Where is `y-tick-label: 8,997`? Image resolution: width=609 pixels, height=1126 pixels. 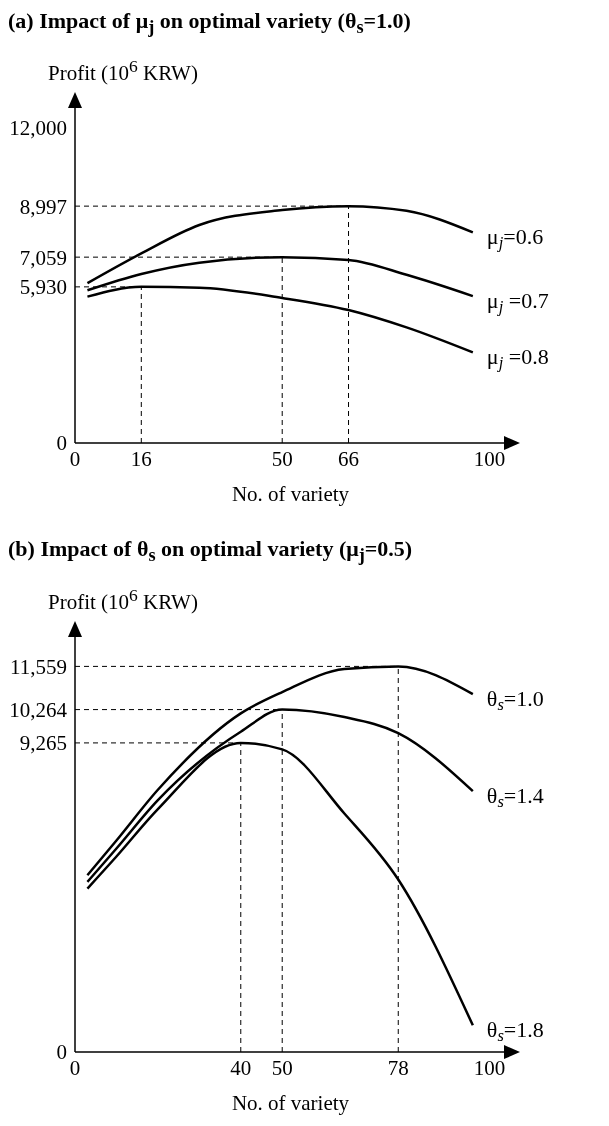
y-tick-label: 8,997 is located at coordinates (43, 206).